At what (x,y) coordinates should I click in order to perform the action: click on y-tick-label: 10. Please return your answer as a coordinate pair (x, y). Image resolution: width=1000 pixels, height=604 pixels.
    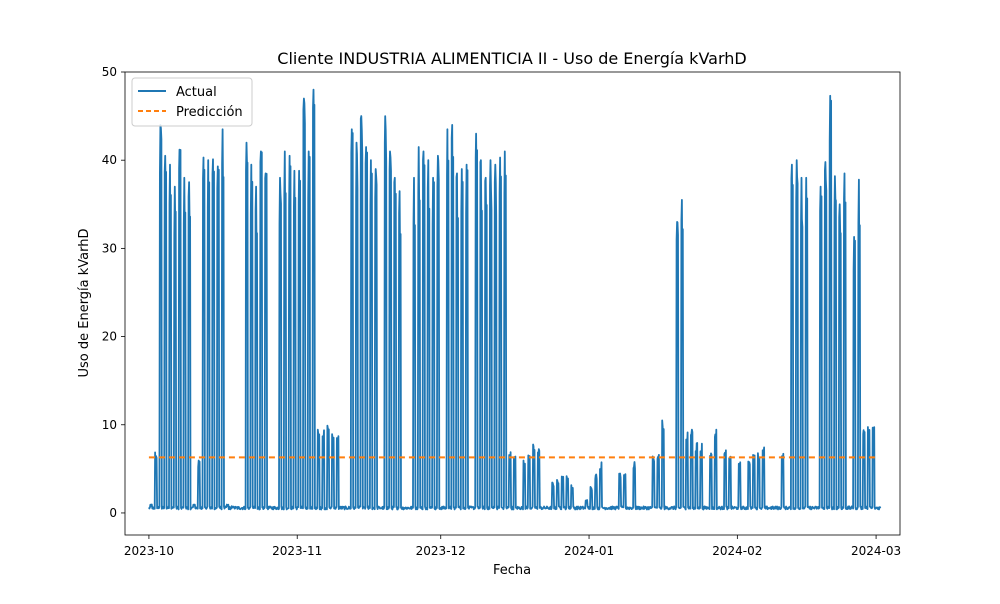
    Looking at the image, I should click on (109, 425).